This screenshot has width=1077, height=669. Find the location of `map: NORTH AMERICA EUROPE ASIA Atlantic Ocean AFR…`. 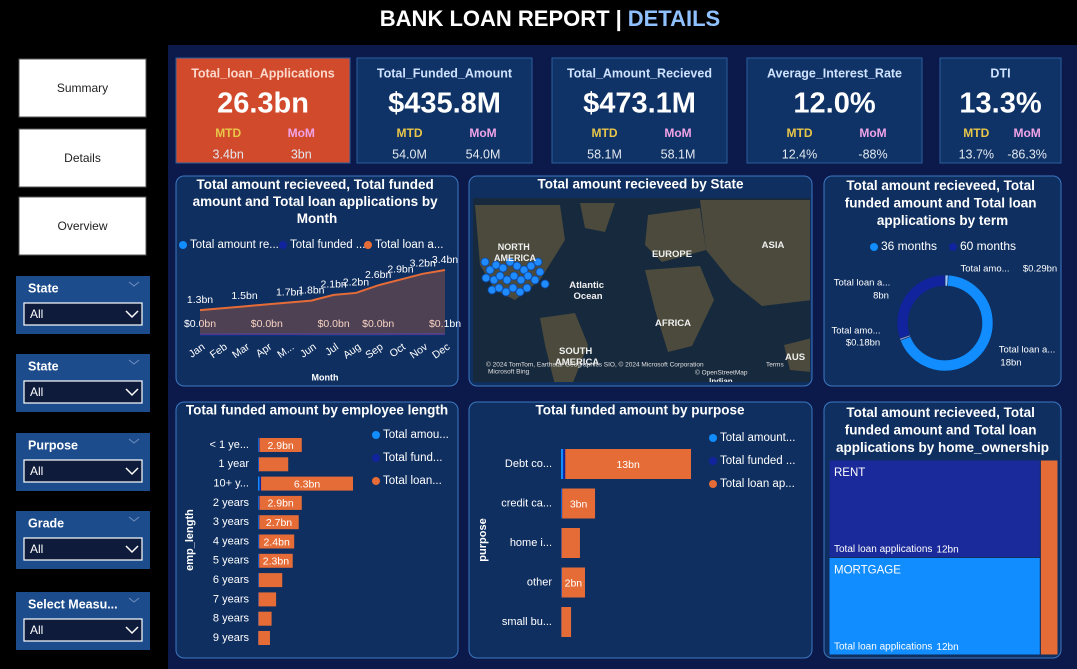

map: NORTH AMERICA EUROPE ASIA Atlantic Ocean AFR… is located at coordinates (641, 297).